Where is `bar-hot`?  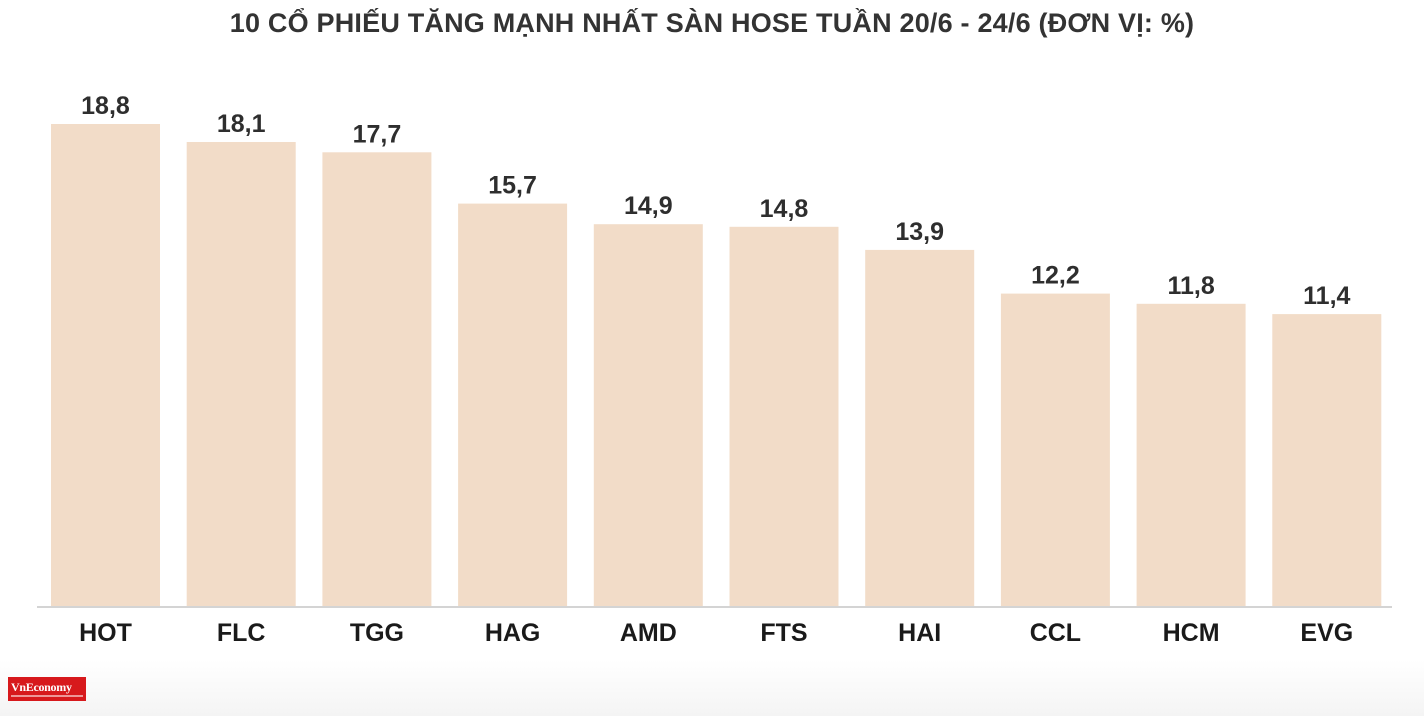 bar-hot is located at coordinates (105, 365).